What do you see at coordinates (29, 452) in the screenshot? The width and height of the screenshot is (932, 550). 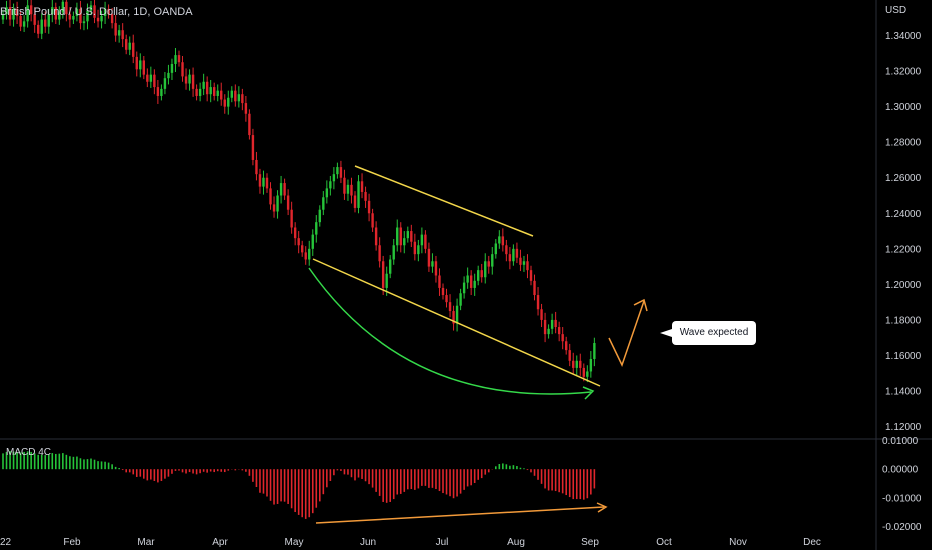 I see `indicator-label: MACD 4C` at bounding box center [29, 452].